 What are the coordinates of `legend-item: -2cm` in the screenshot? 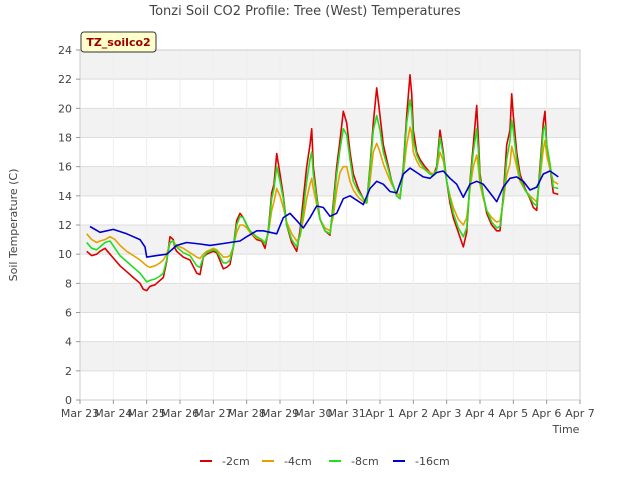 It's located at (225, 461).